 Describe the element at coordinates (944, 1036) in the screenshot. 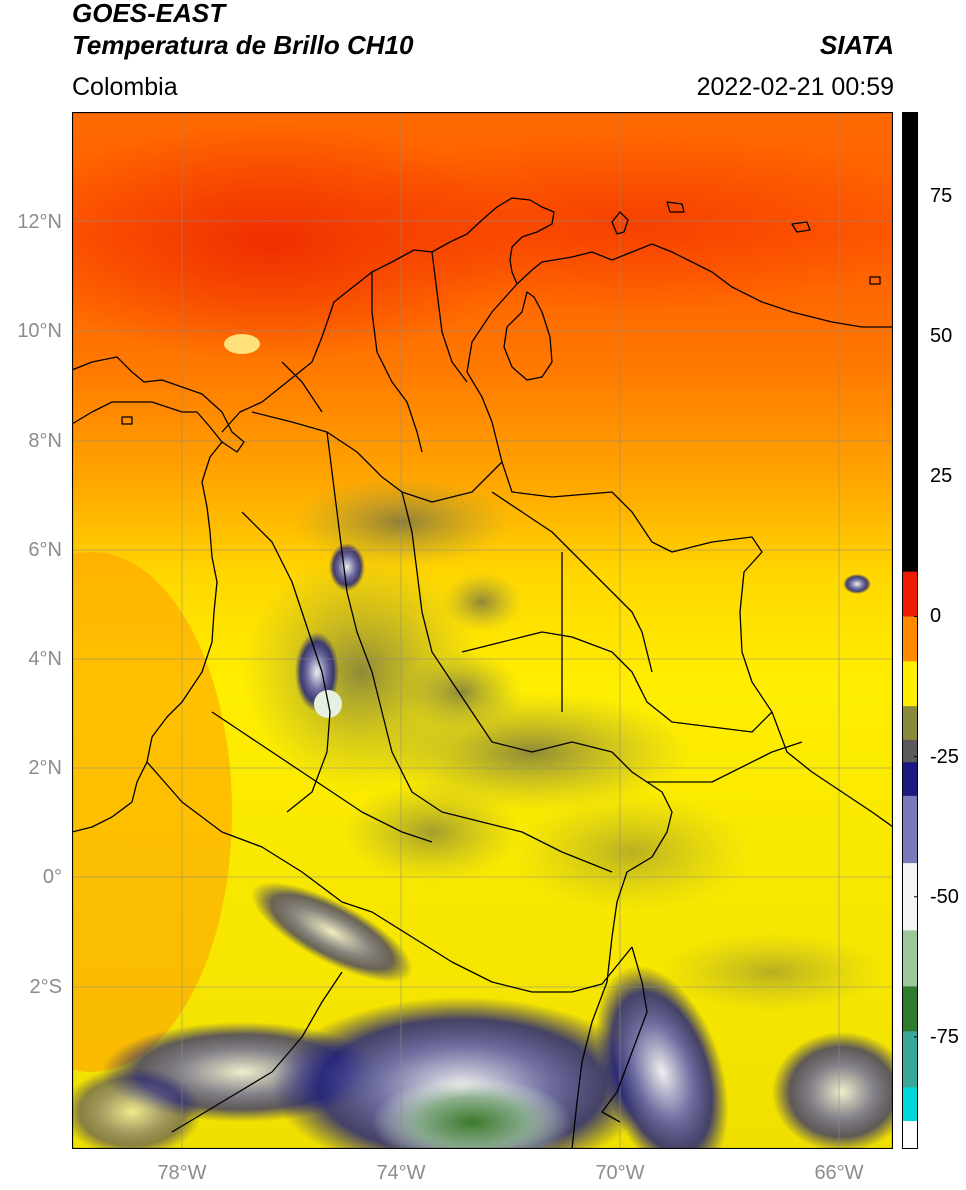

I see `colorbar-tick-label: -75` at that location.